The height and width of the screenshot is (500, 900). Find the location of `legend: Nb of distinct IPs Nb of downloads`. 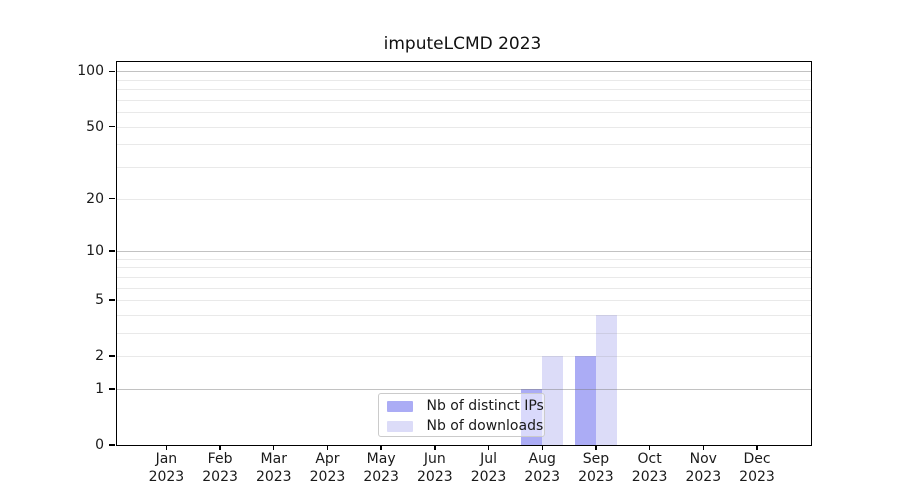

legend: Nb of distinct IPs Nb of downloads is located at coordinates (461, 415).